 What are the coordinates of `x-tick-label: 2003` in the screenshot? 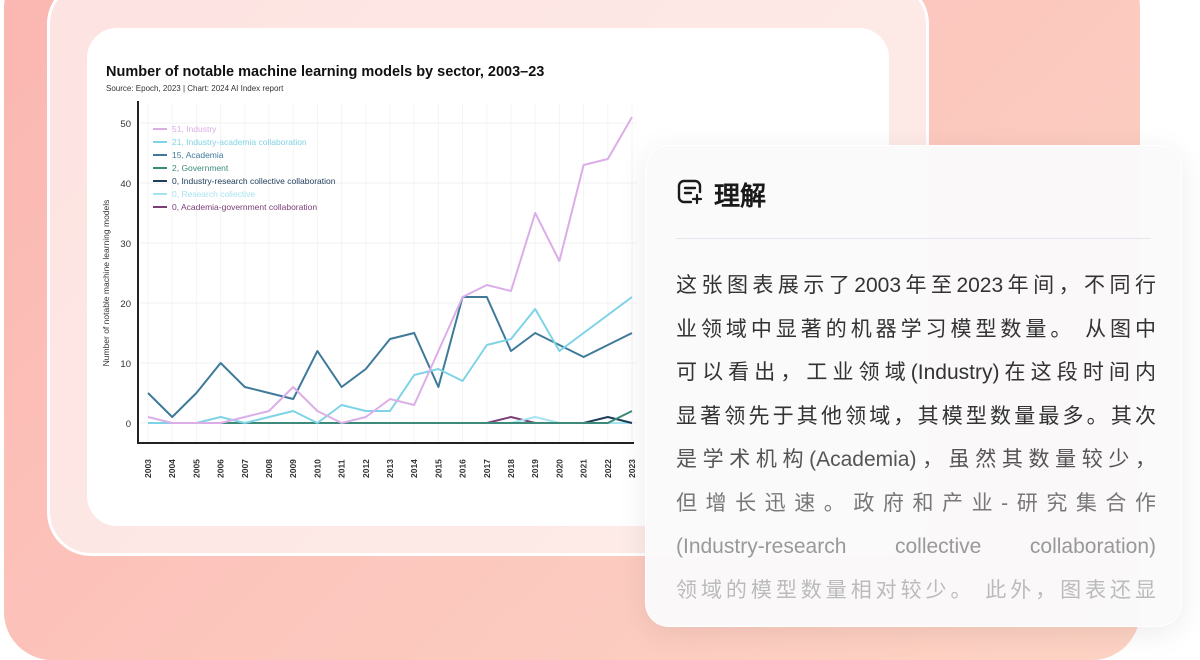 It's located at (148, 468).